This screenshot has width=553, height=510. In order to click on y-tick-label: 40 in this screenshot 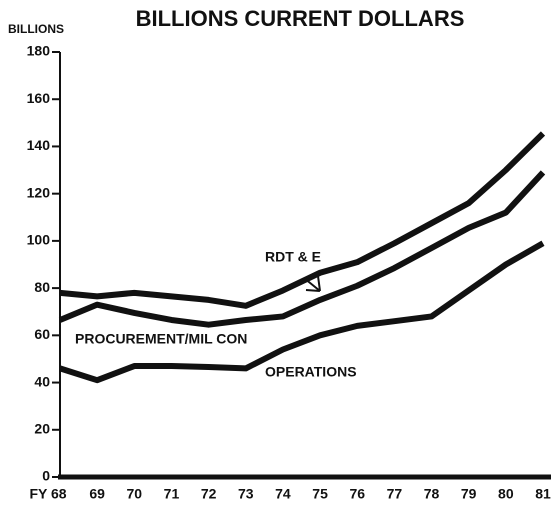, I will do `click(42, 381)`.